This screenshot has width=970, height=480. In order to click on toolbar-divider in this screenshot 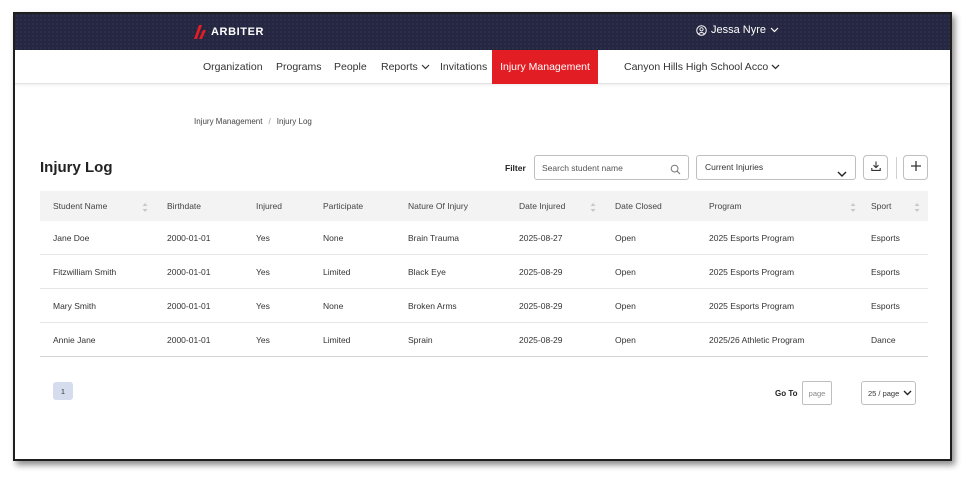, I will do `click(896, 168)`.